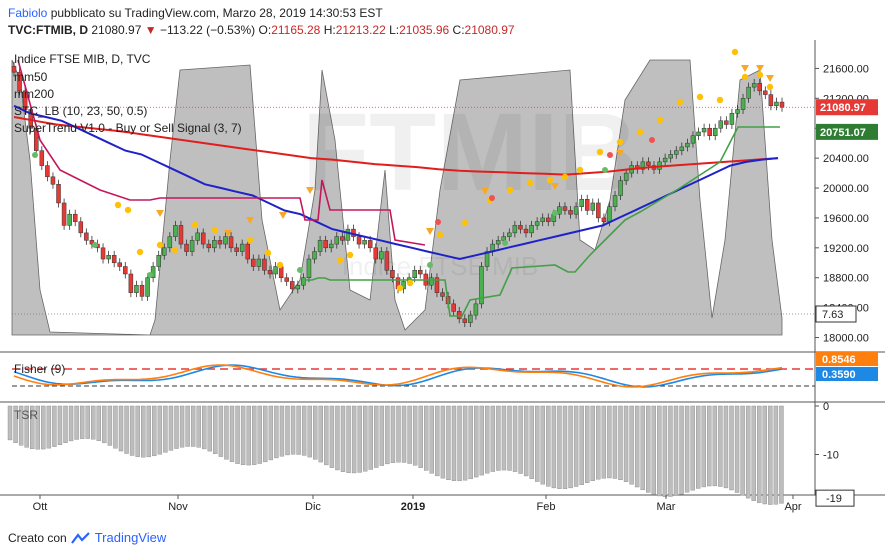 This screenshot has height=555, width=885. Describe the element at coordinates (28, 13) in the screenshot. I see `author-link: Fabiolo` at that location.